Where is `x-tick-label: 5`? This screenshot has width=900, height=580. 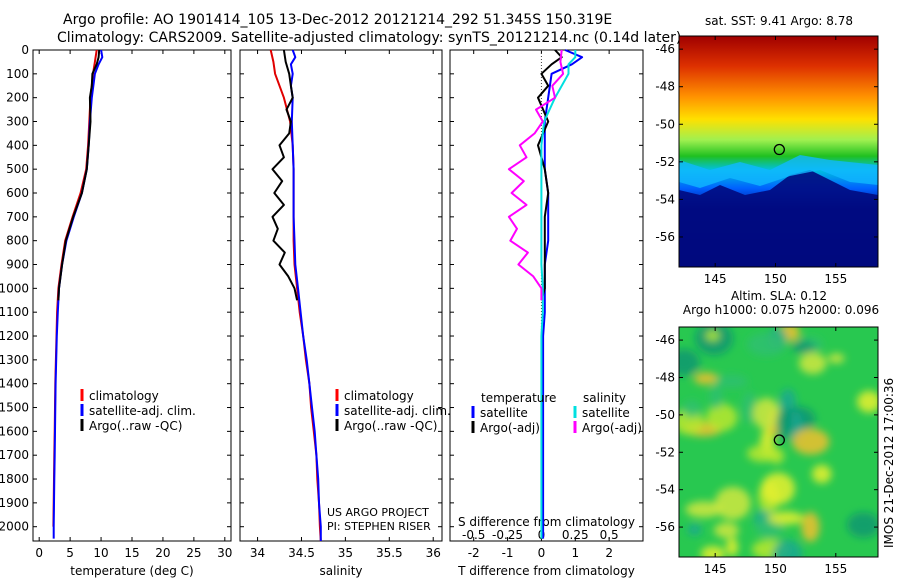
x-tick-label: 5 is located at coordinates (70, 553).